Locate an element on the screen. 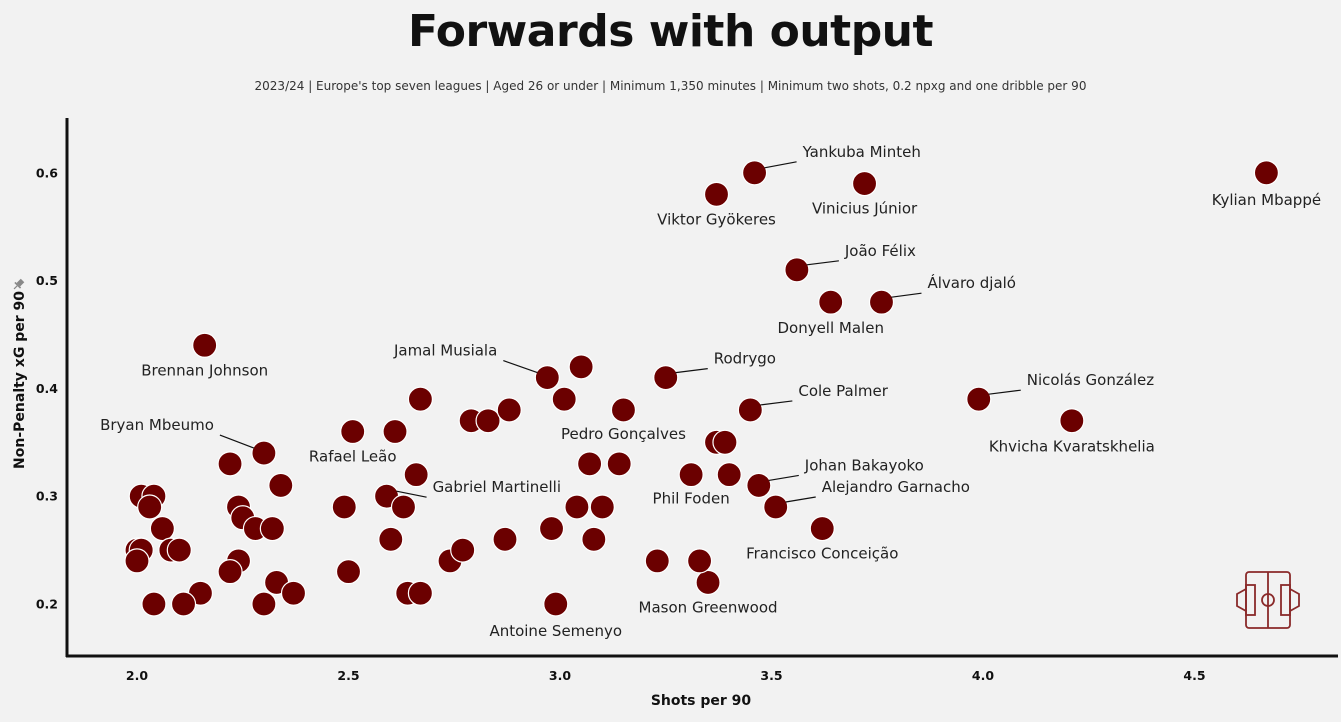 The height and width of the screenshot is (722, 1341). point-label: Rodrygo is located at coordinates (745, 359).